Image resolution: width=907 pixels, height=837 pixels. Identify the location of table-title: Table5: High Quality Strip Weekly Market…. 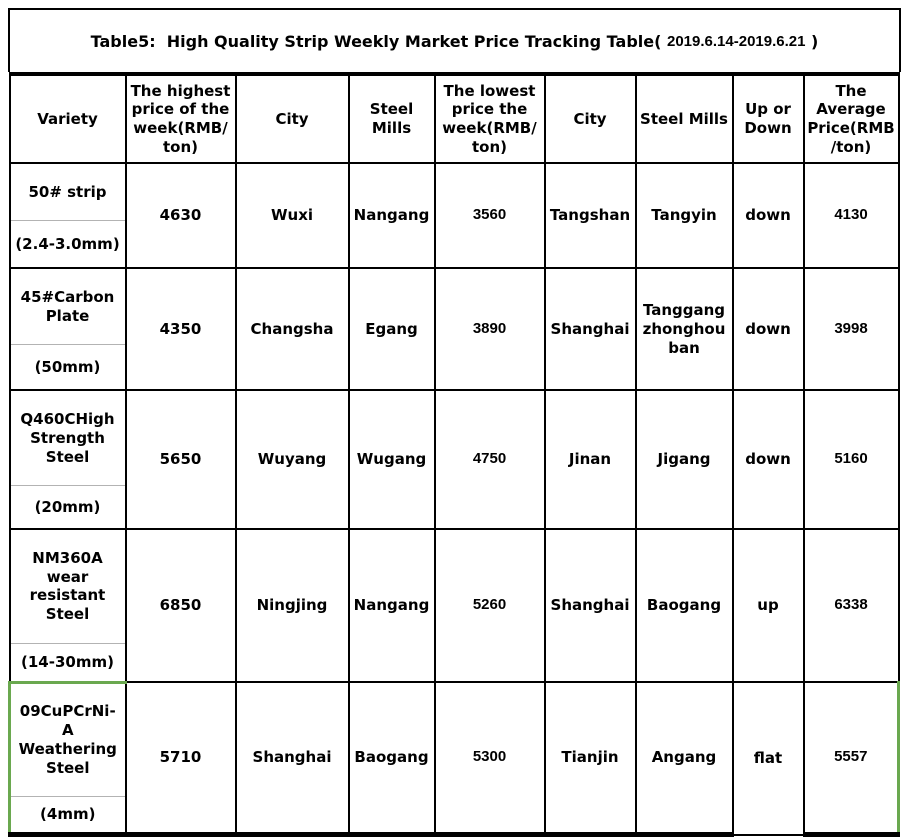
(454, 40).